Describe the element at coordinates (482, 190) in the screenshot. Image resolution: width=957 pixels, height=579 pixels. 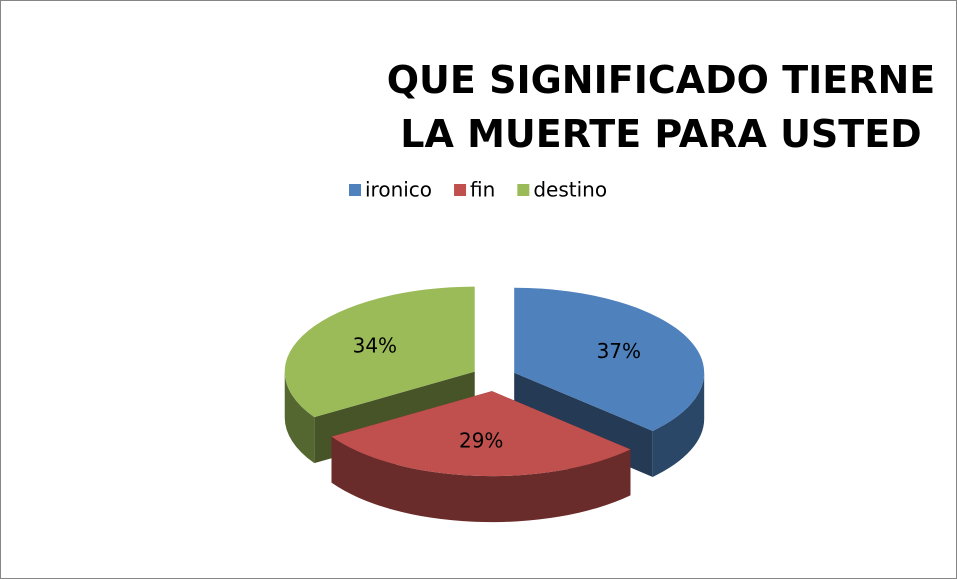
I see `legend-label: fin` at that location.